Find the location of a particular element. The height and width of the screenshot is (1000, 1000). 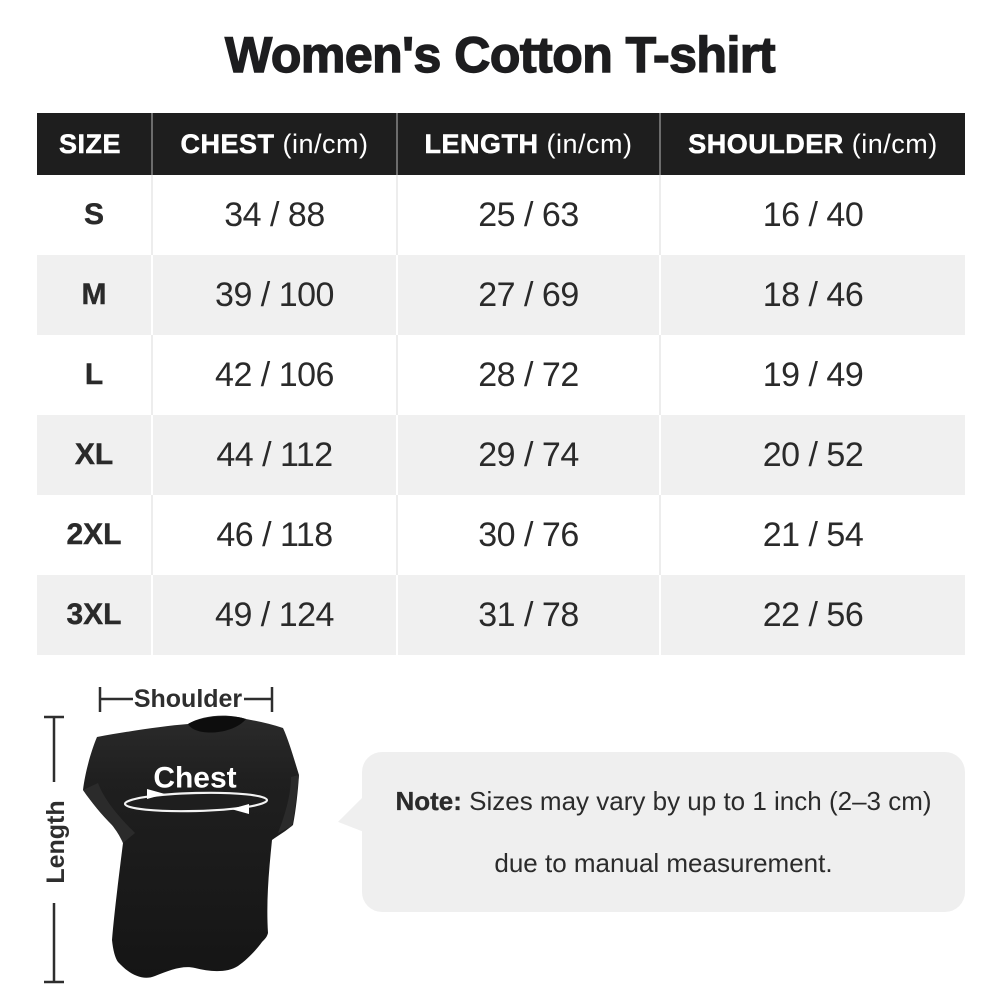

shoulder-cell: 16 / 40 is located at coordinates (812, 215).